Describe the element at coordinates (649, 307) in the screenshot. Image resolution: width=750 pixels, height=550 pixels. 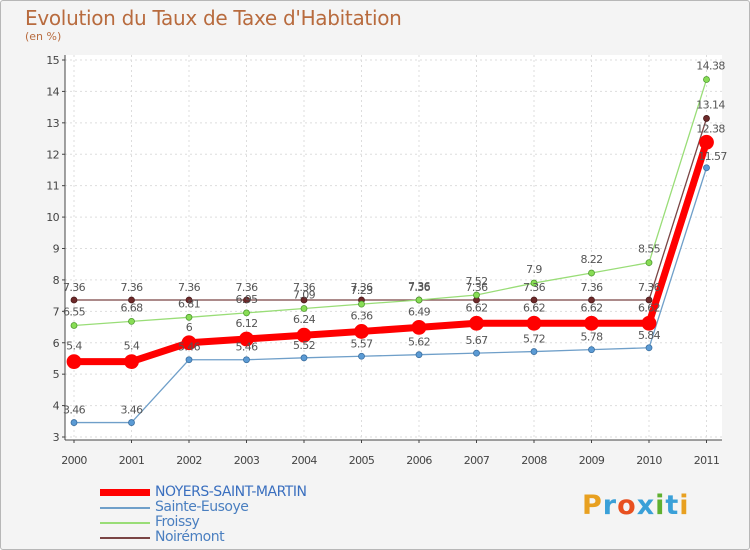
I see `data-label-noyers-2010: 6.62` at that location.